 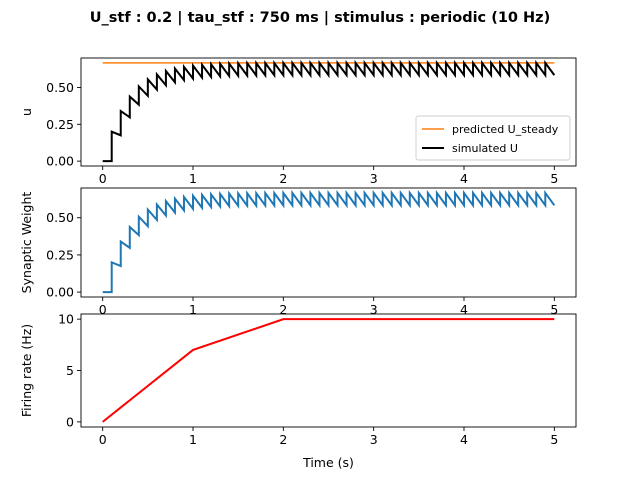 I want to click on legend: predicted U_steady simulated U, so click(x=493, y=138).